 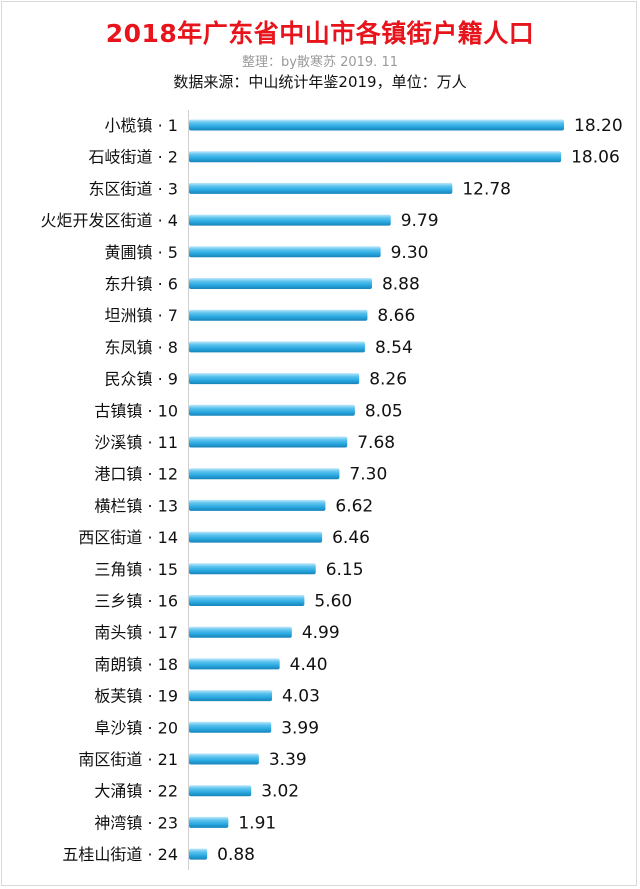 What do you see at coordinates (598, 126) in the screenshot?
I see `value-label: 18.20` at bounding box center [598, 126].